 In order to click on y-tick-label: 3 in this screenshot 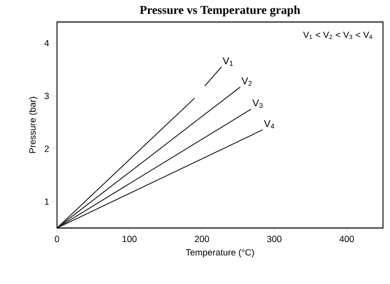, I will do `click(46, 96)`.